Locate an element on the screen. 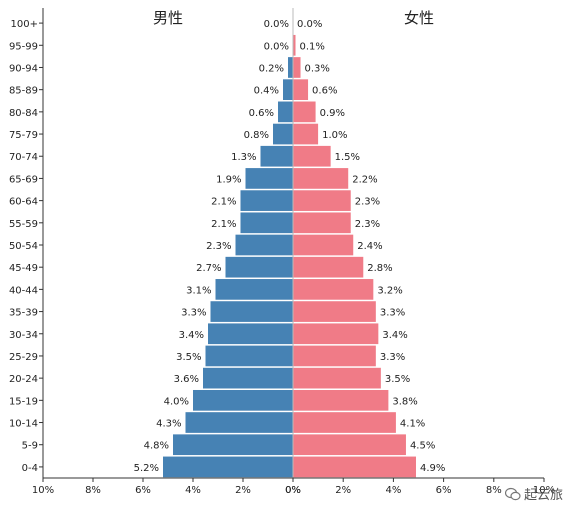 Image resolution: width=569 pixels, height=513 pixels. label-male-10-14: 4.3% is located at coordinates (168, 424).